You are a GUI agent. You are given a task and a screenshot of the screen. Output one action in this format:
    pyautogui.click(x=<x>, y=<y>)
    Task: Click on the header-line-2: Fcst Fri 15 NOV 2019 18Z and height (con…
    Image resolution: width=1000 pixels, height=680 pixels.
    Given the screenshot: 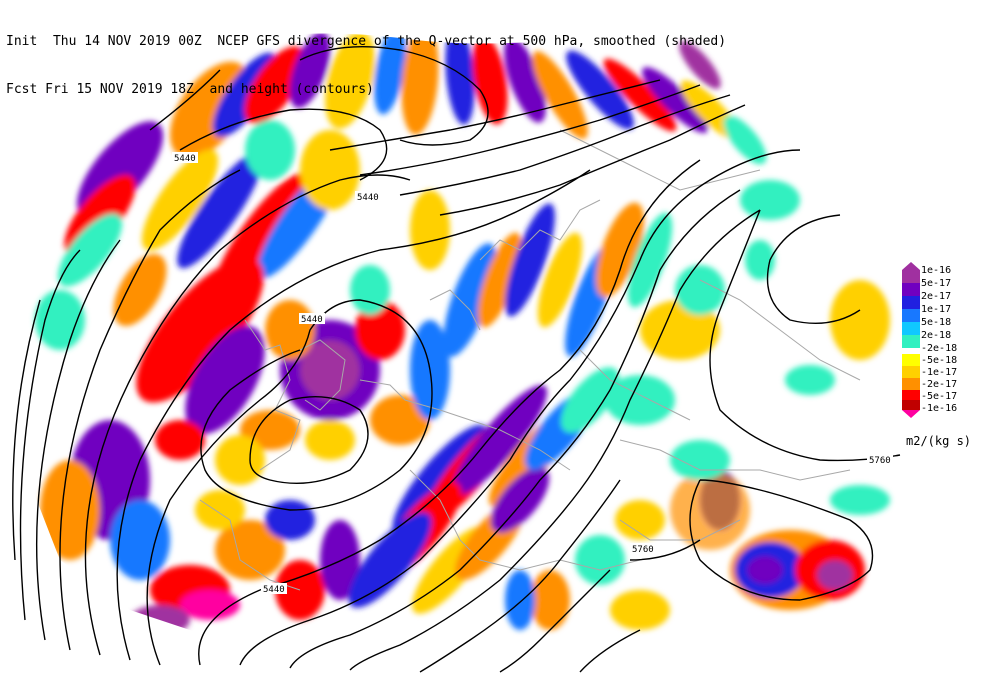 What is the action you would take?
    pyautogui.click(x=366, y=90)
    